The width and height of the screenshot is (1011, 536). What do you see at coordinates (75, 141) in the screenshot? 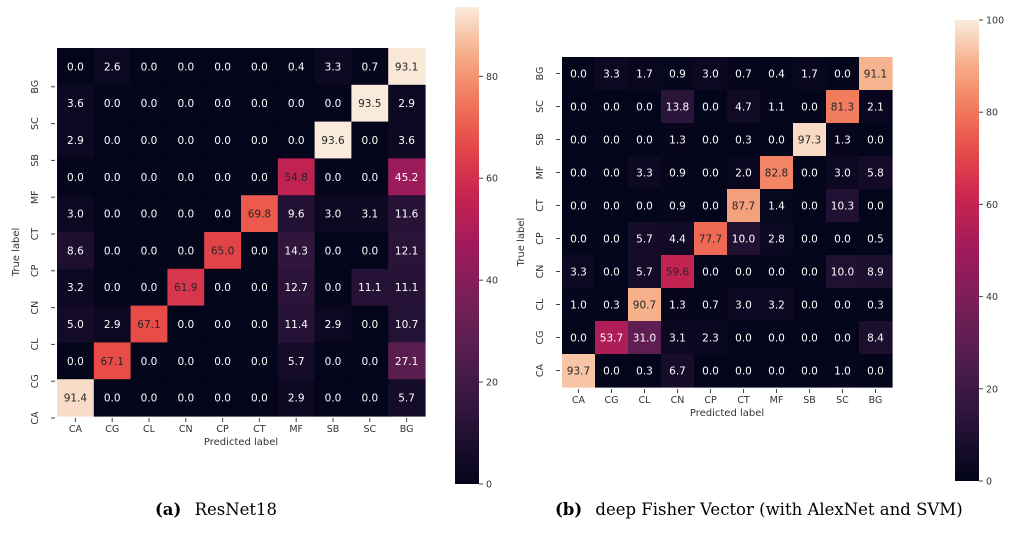
I see `cell-value-label: 2.9` at bounding box center [75, 141].